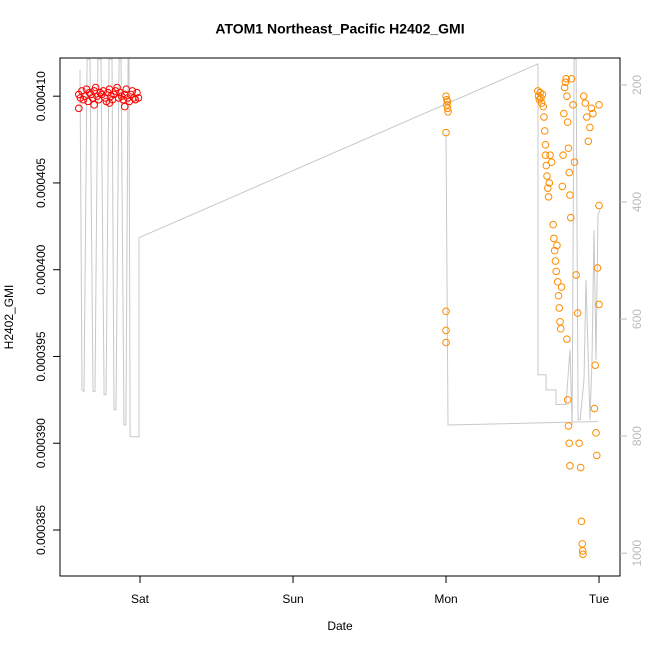 The width and height of the screenshot is (650, 655). Describe the element at coordinates (41, 183) in the screenshot. I see `y-tick-label: 0.000405` at that location.